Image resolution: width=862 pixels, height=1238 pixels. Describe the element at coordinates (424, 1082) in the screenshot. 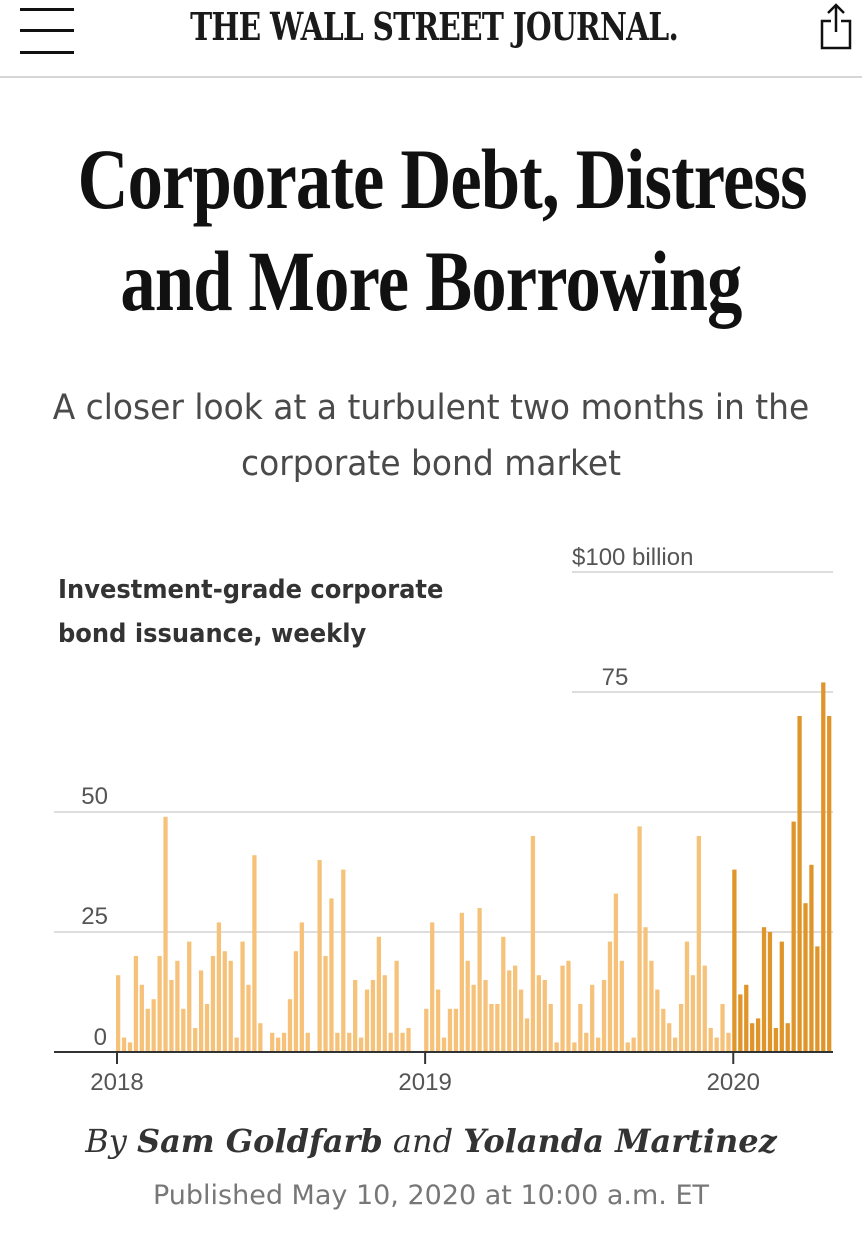

I see `x-tick-label: 2019` at that location.